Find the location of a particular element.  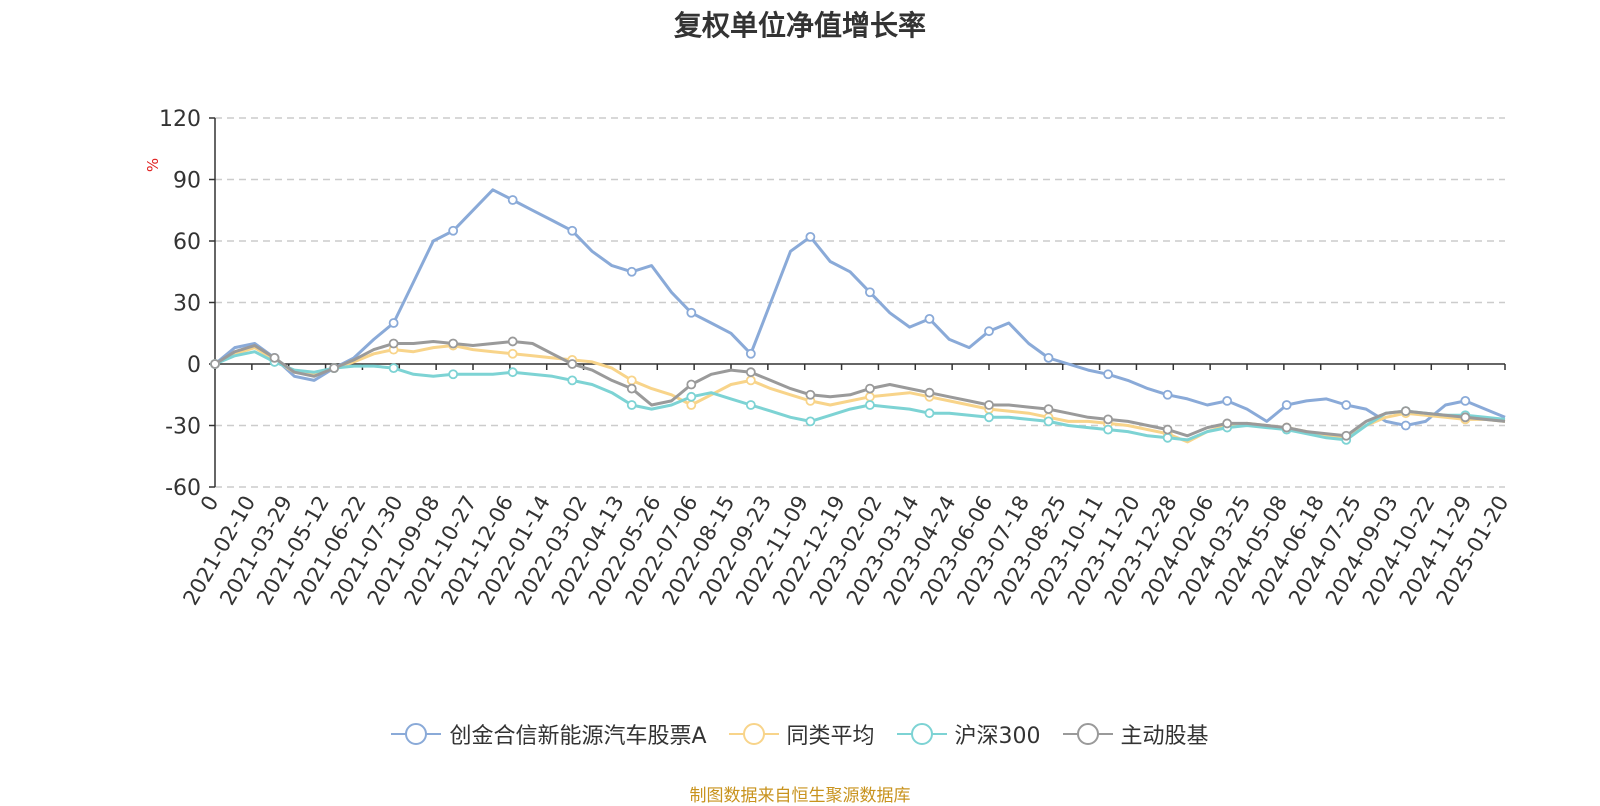

y-tick-label: 30 is located at coordinates (187, 304).